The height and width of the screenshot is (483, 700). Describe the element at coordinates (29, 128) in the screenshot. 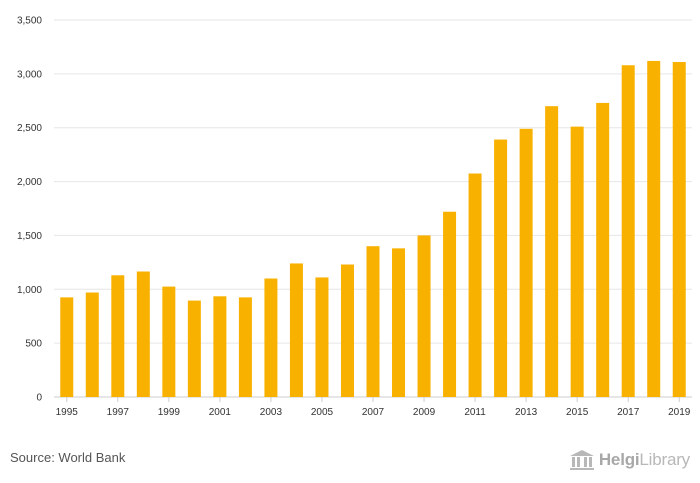

I see `y-tick-label: 2,500` at that location.